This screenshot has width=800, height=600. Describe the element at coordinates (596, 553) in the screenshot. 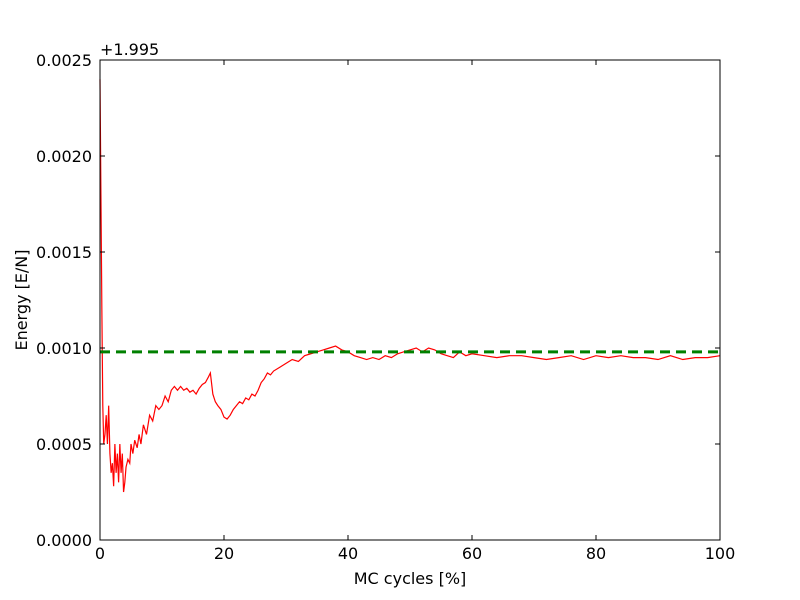

I see `x-tick-label: 80` at that location.